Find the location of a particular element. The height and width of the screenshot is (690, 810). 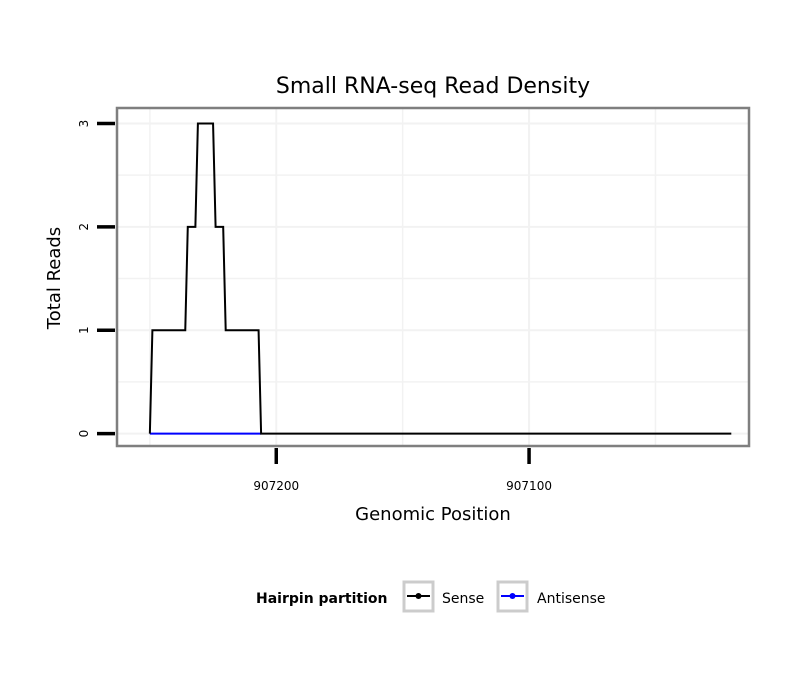

legend-item-sense: Sense is located at coordinates (443, 596).